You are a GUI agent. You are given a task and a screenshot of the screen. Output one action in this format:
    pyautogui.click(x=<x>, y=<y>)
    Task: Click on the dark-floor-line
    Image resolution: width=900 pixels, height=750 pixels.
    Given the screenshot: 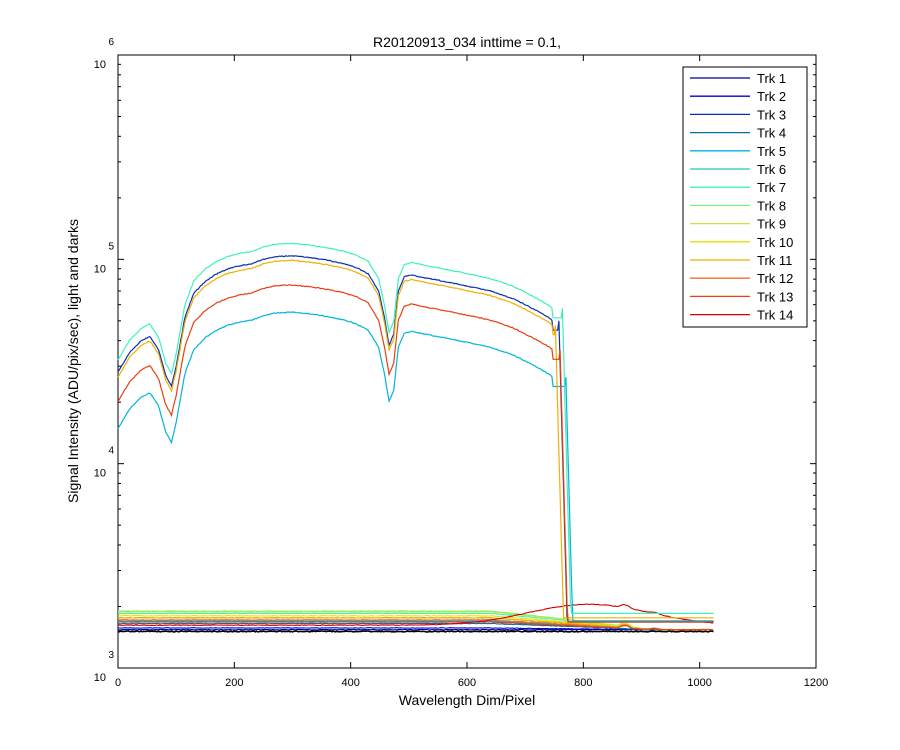 What is the action you would take?
    pyautogui.click(x=415, y=631)
    